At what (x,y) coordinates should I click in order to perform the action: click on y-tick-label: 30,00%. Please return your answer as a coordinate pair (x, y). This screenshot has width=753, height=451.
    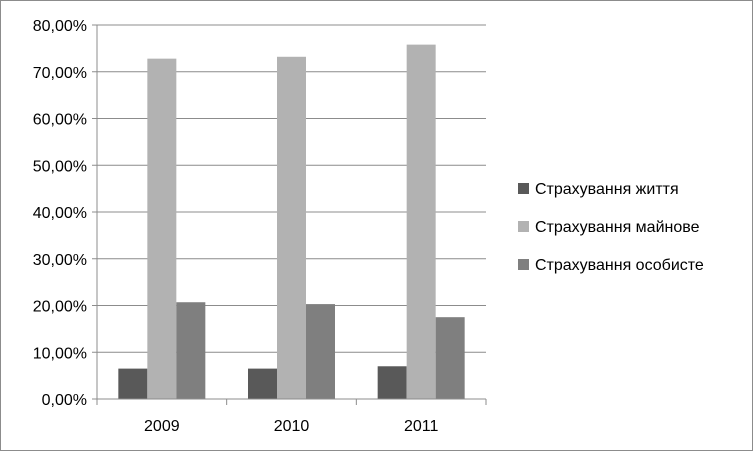
    Looking at the image, I should click on (60, 260).